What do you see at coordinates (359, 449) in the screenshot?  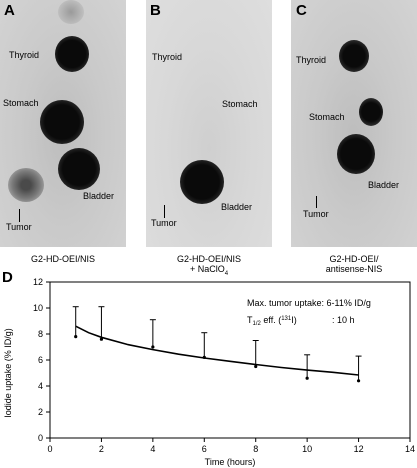 I see `x-tick-label: 12` at bounding box center [359, 449].